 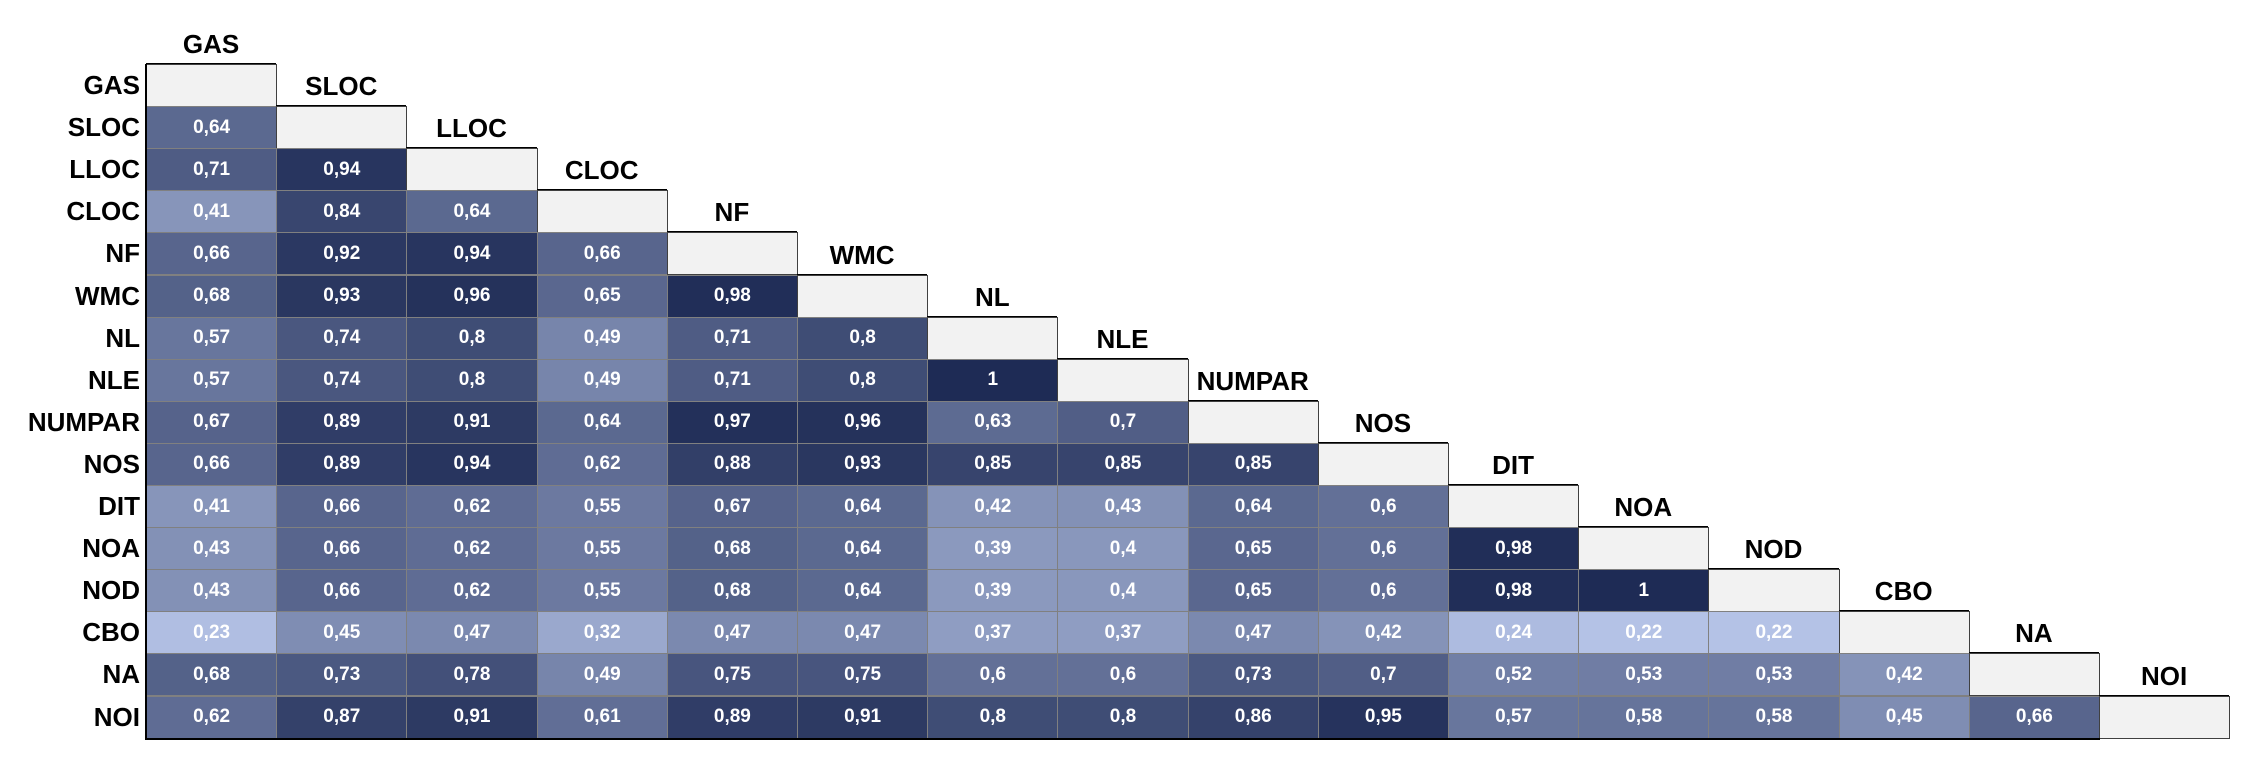 I want to click on heatmap-cell-nl-gas: 0,57, so click(x=212, y=338).